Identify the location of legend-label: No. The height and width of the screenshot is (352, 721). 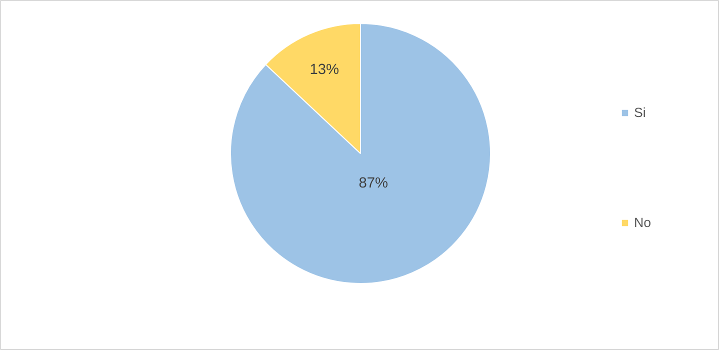
(643, 222).